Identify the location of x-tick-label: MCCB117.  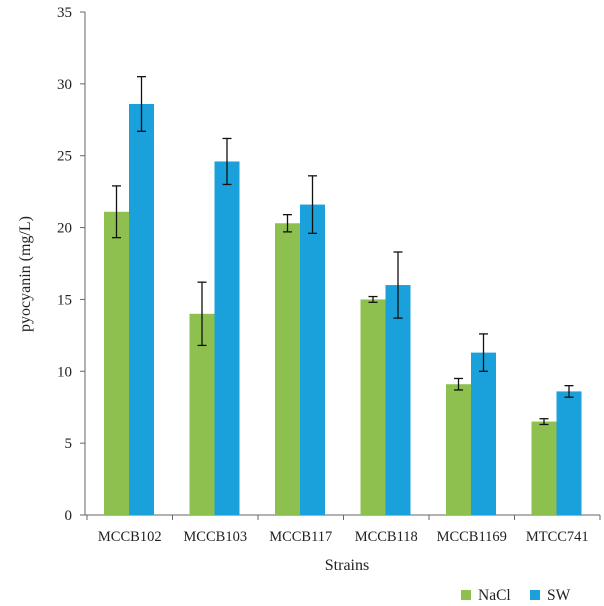
(300, 537).